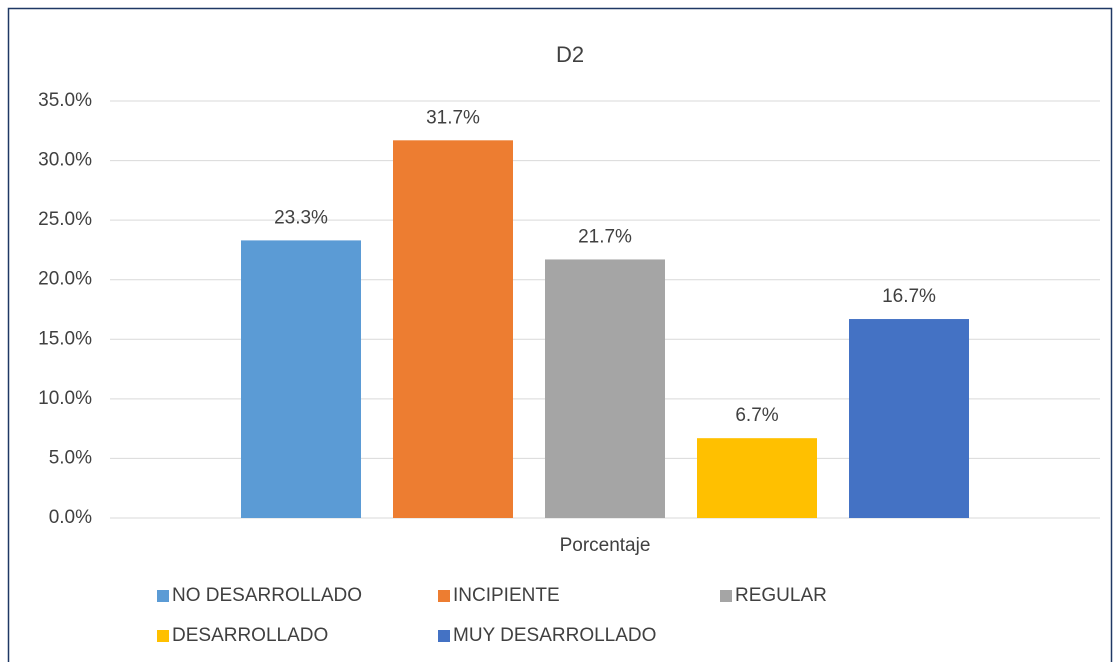 Image resolution: width=1120 pixels, height=662 pixels. Describe the element at coordinates (65, 100) in the screenshot. I see `y-tick-label: 35.0%` at that location.